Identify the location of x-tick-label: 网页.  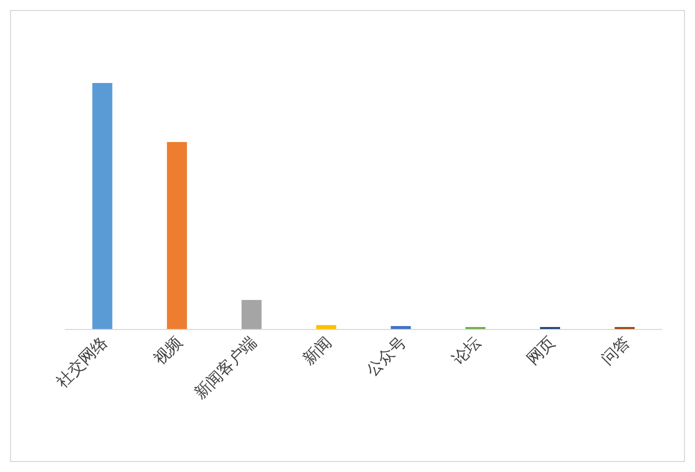
(540, 350).